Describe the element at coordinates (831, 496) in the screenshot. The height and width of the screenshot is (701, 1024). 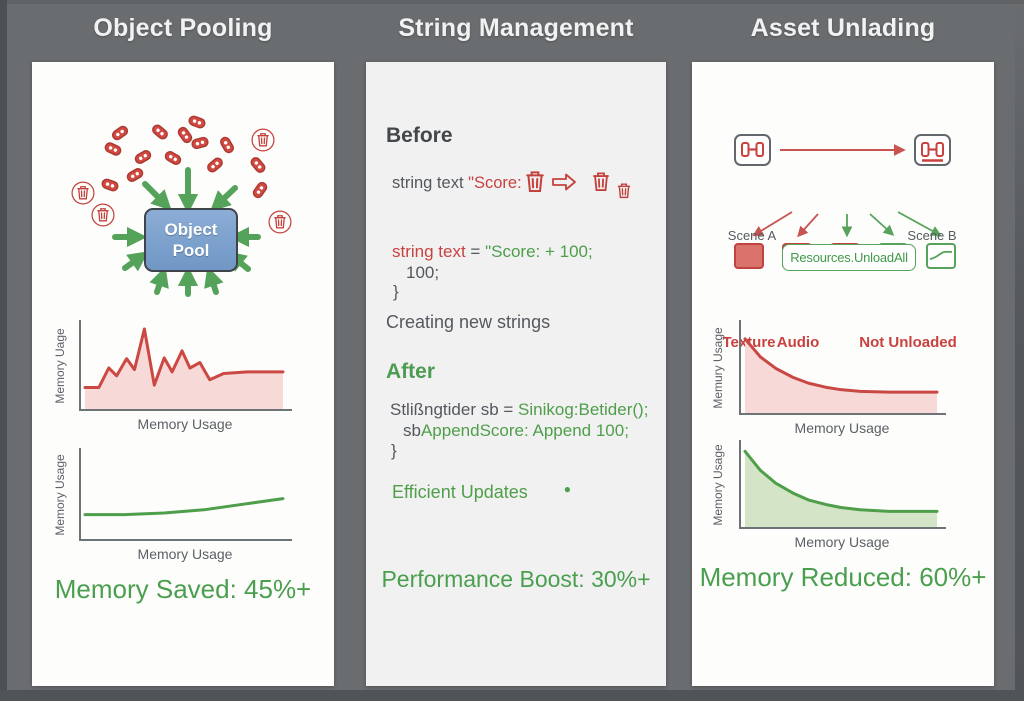
I see `memory-usage-chart-decay-green: Memory Usage Memory Usage` at that location.